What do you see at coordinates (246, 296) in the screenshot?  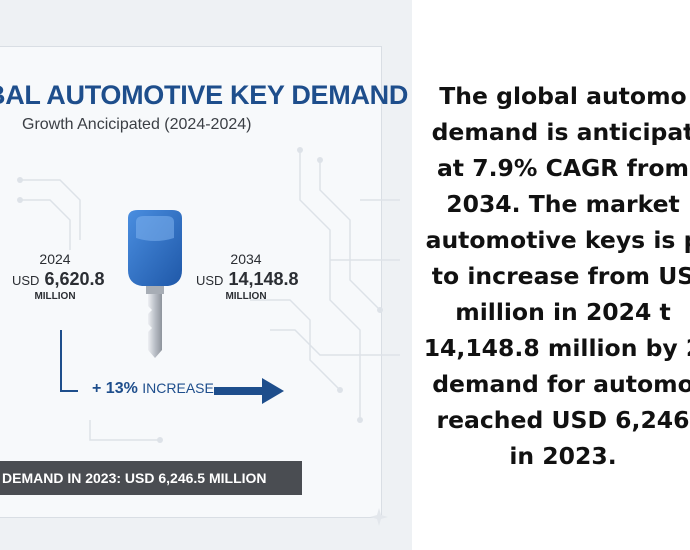 I see `stat-2034-unit: MILLION` at bounding box center [246, 296].